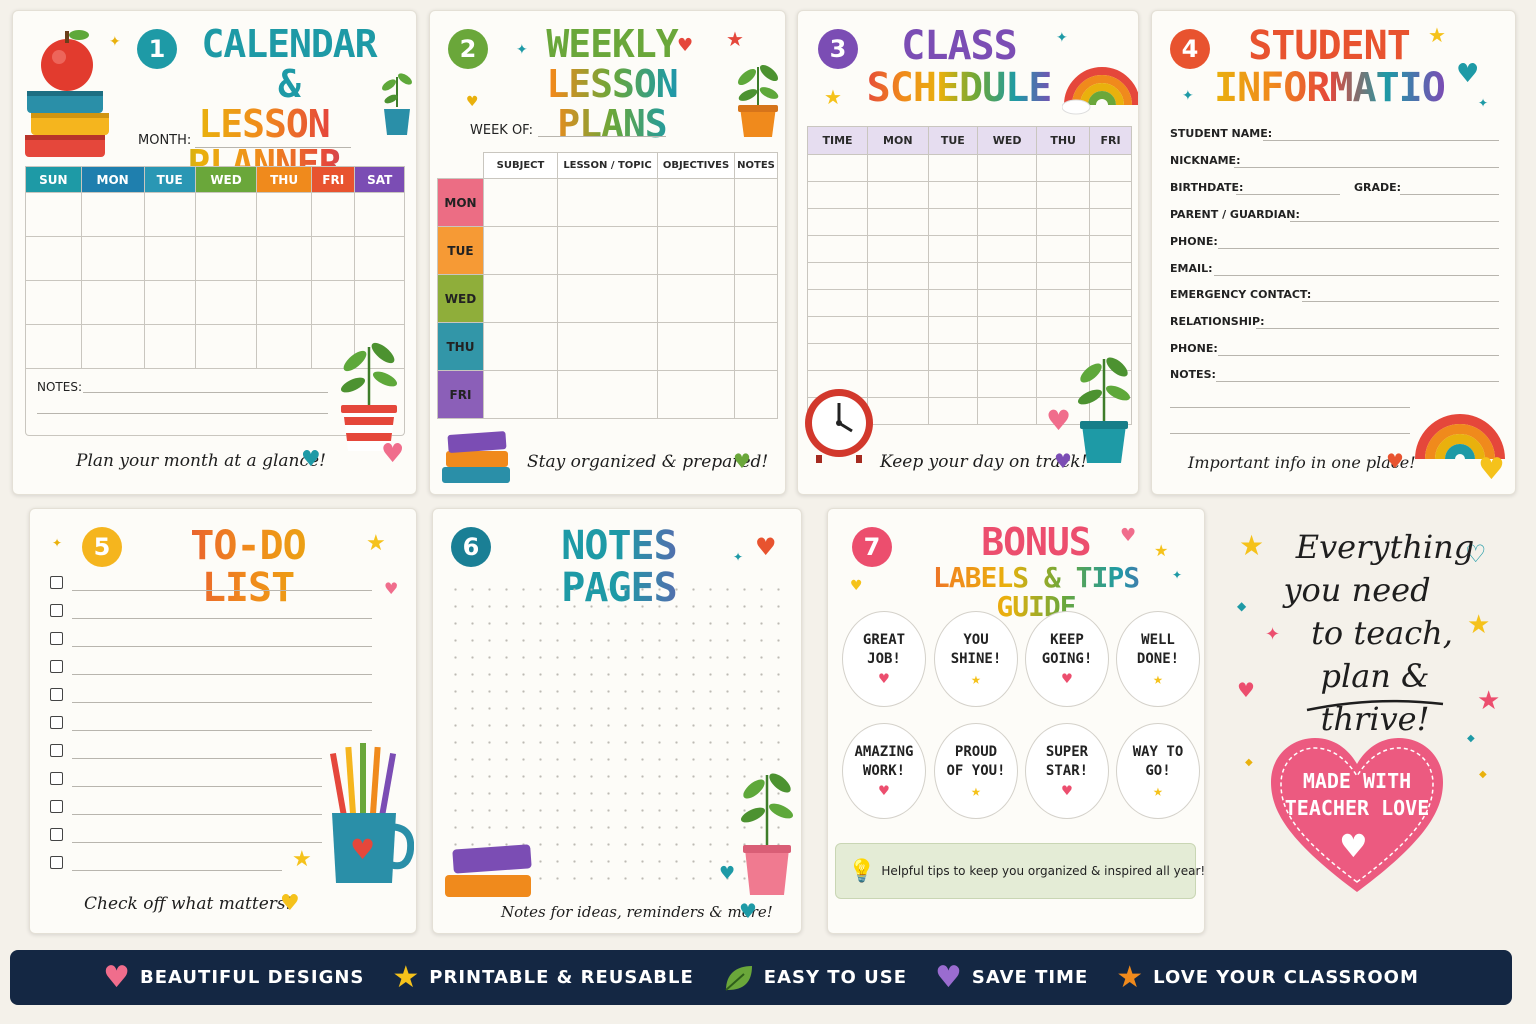  I want to click on label-great-job: GREAT JOB! ♥, so click(884, 659).